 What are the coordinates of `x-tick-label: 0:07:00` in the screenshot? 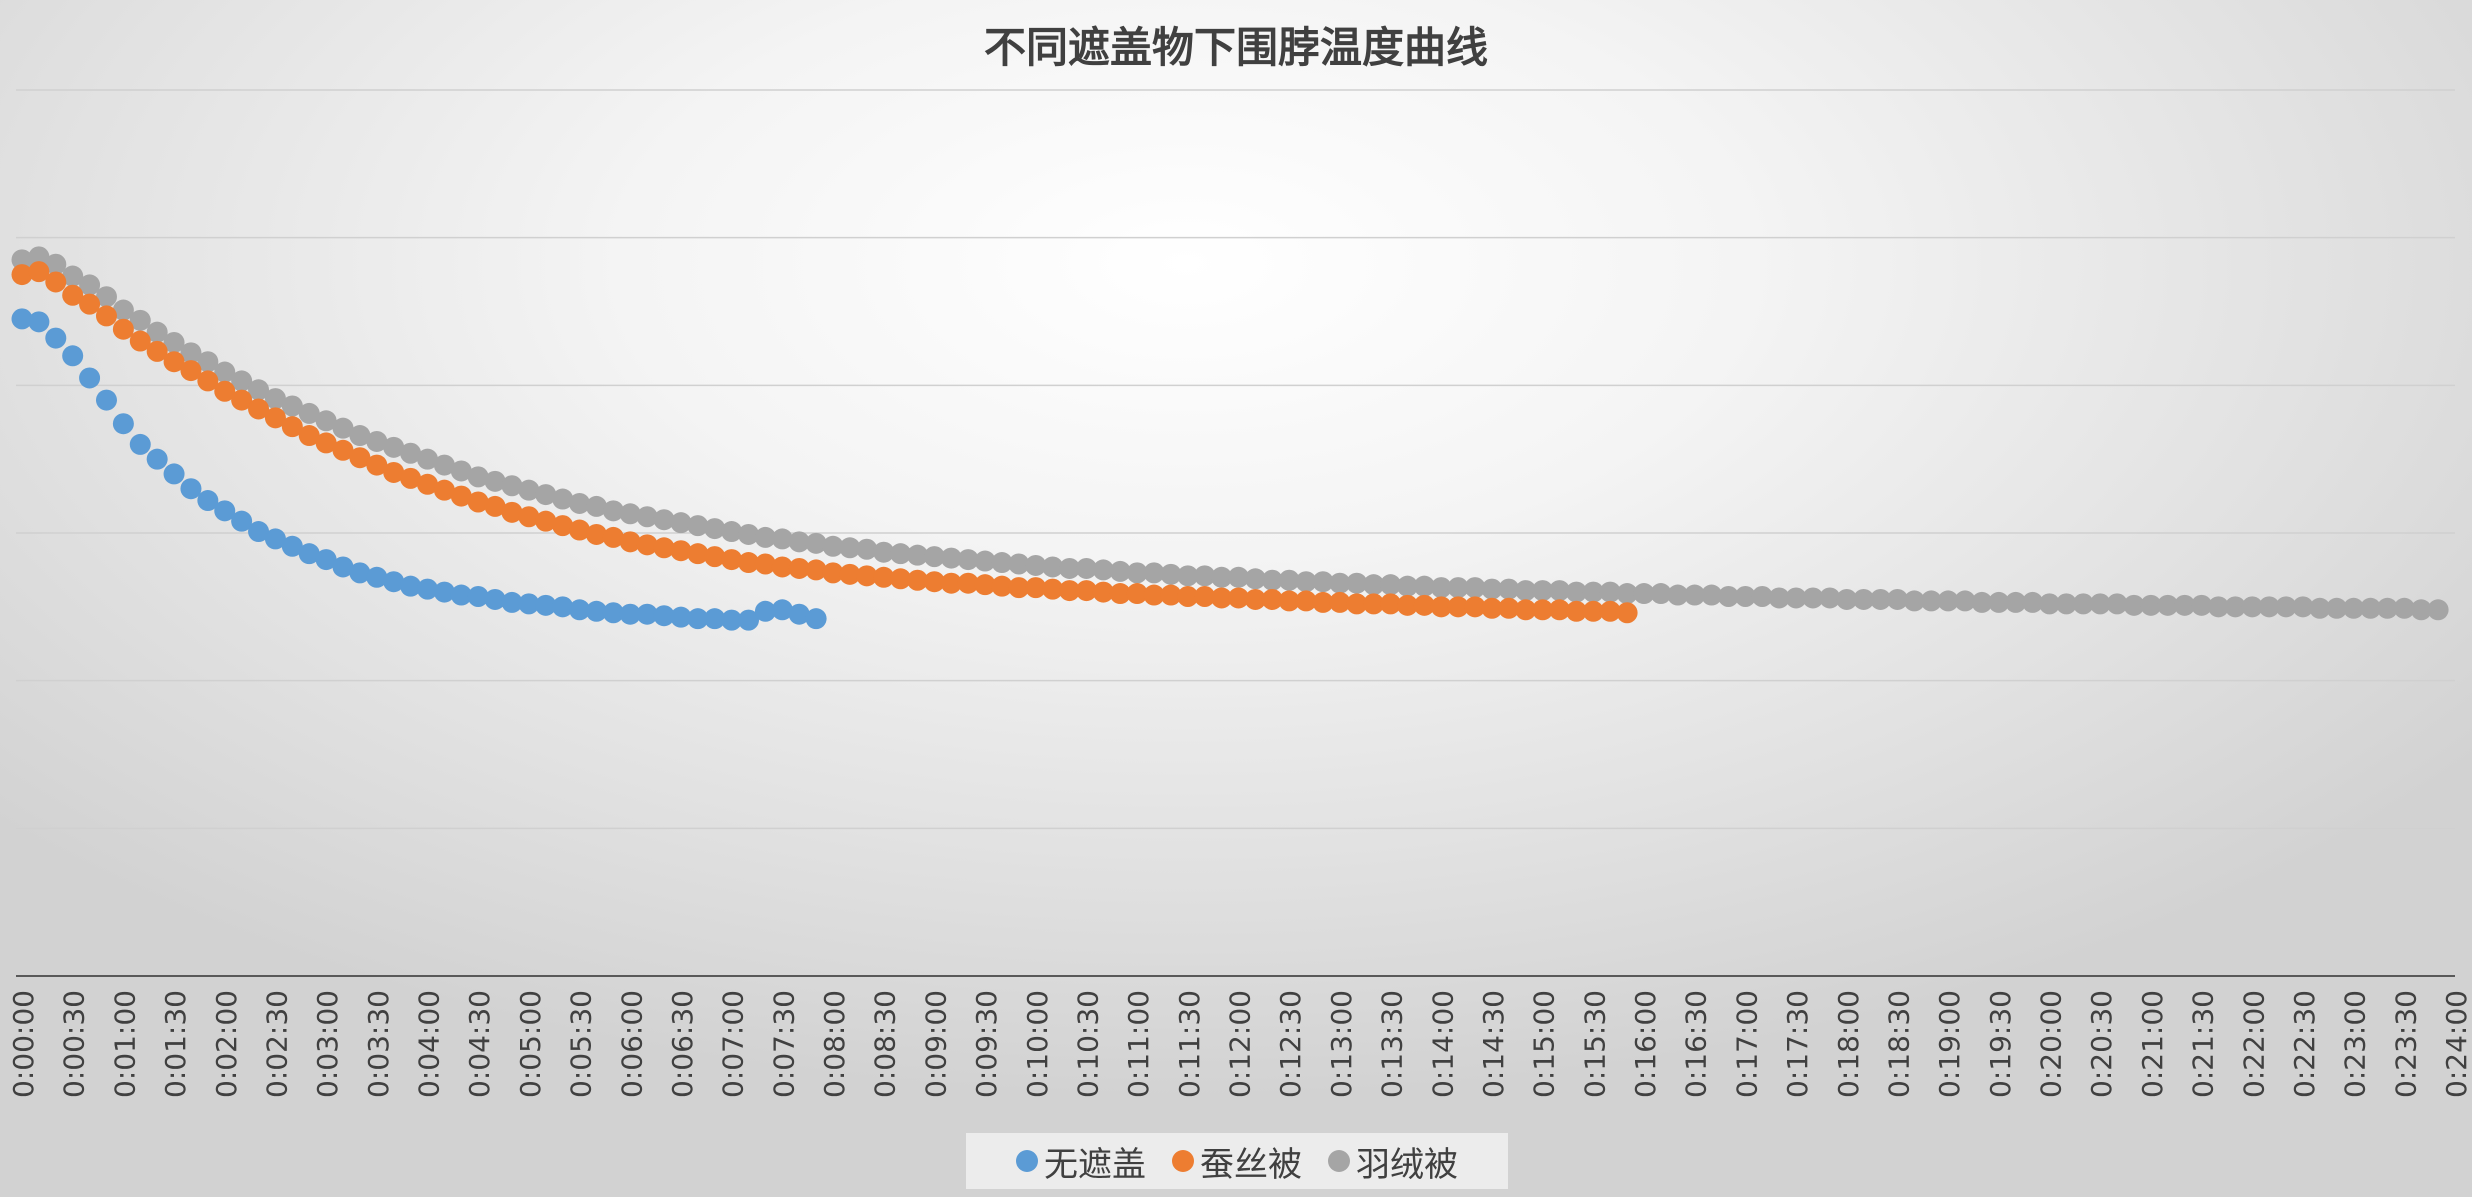 It's located at (733, 1044).